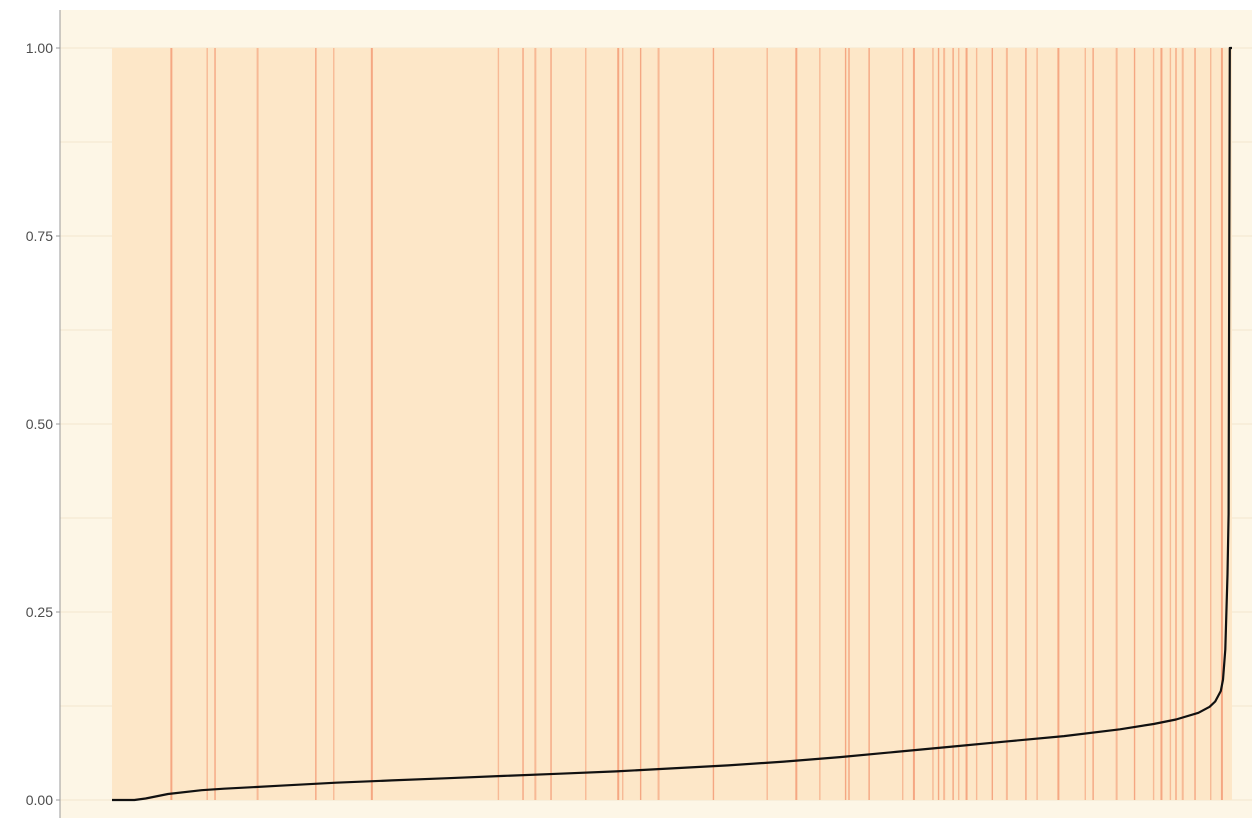 This screenshot has width=1252, height=822. Describe the element at coordinates (39, 612) in the screenshot. I see `y-tick-label: 0.25` at that location.